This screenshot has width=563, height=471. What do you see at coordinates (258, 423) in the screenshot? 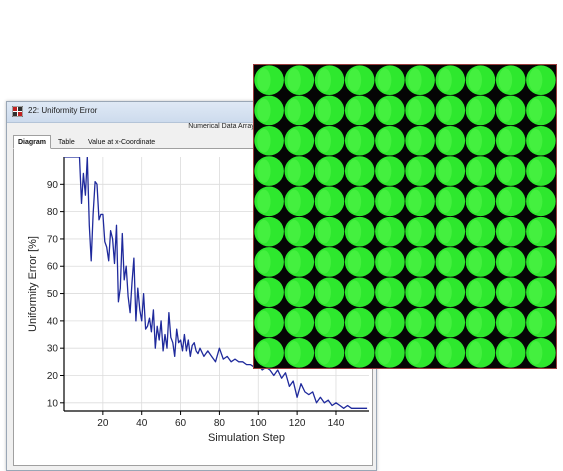
I see `x-tick-label: 100` at bounding box center [258, 423].